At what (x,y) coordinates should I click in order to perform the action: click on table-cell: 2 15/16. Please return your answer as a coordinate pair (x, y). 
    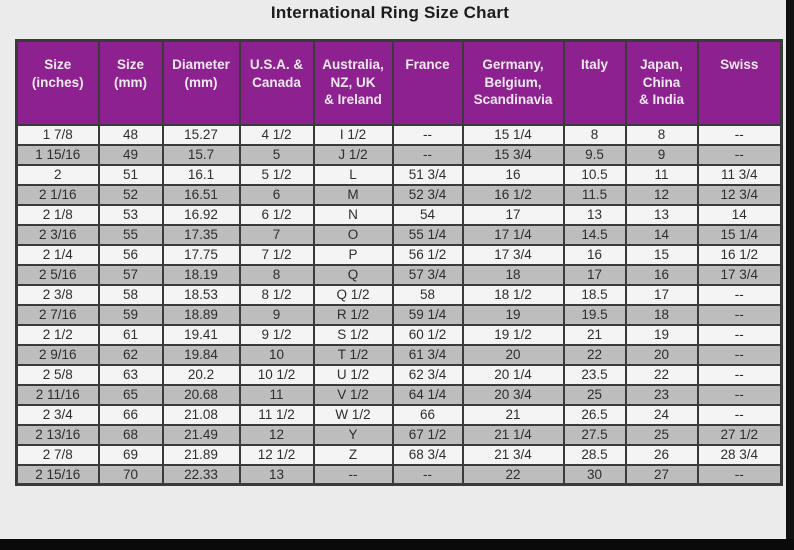
    Looking at the image, I should click on (57, 474).